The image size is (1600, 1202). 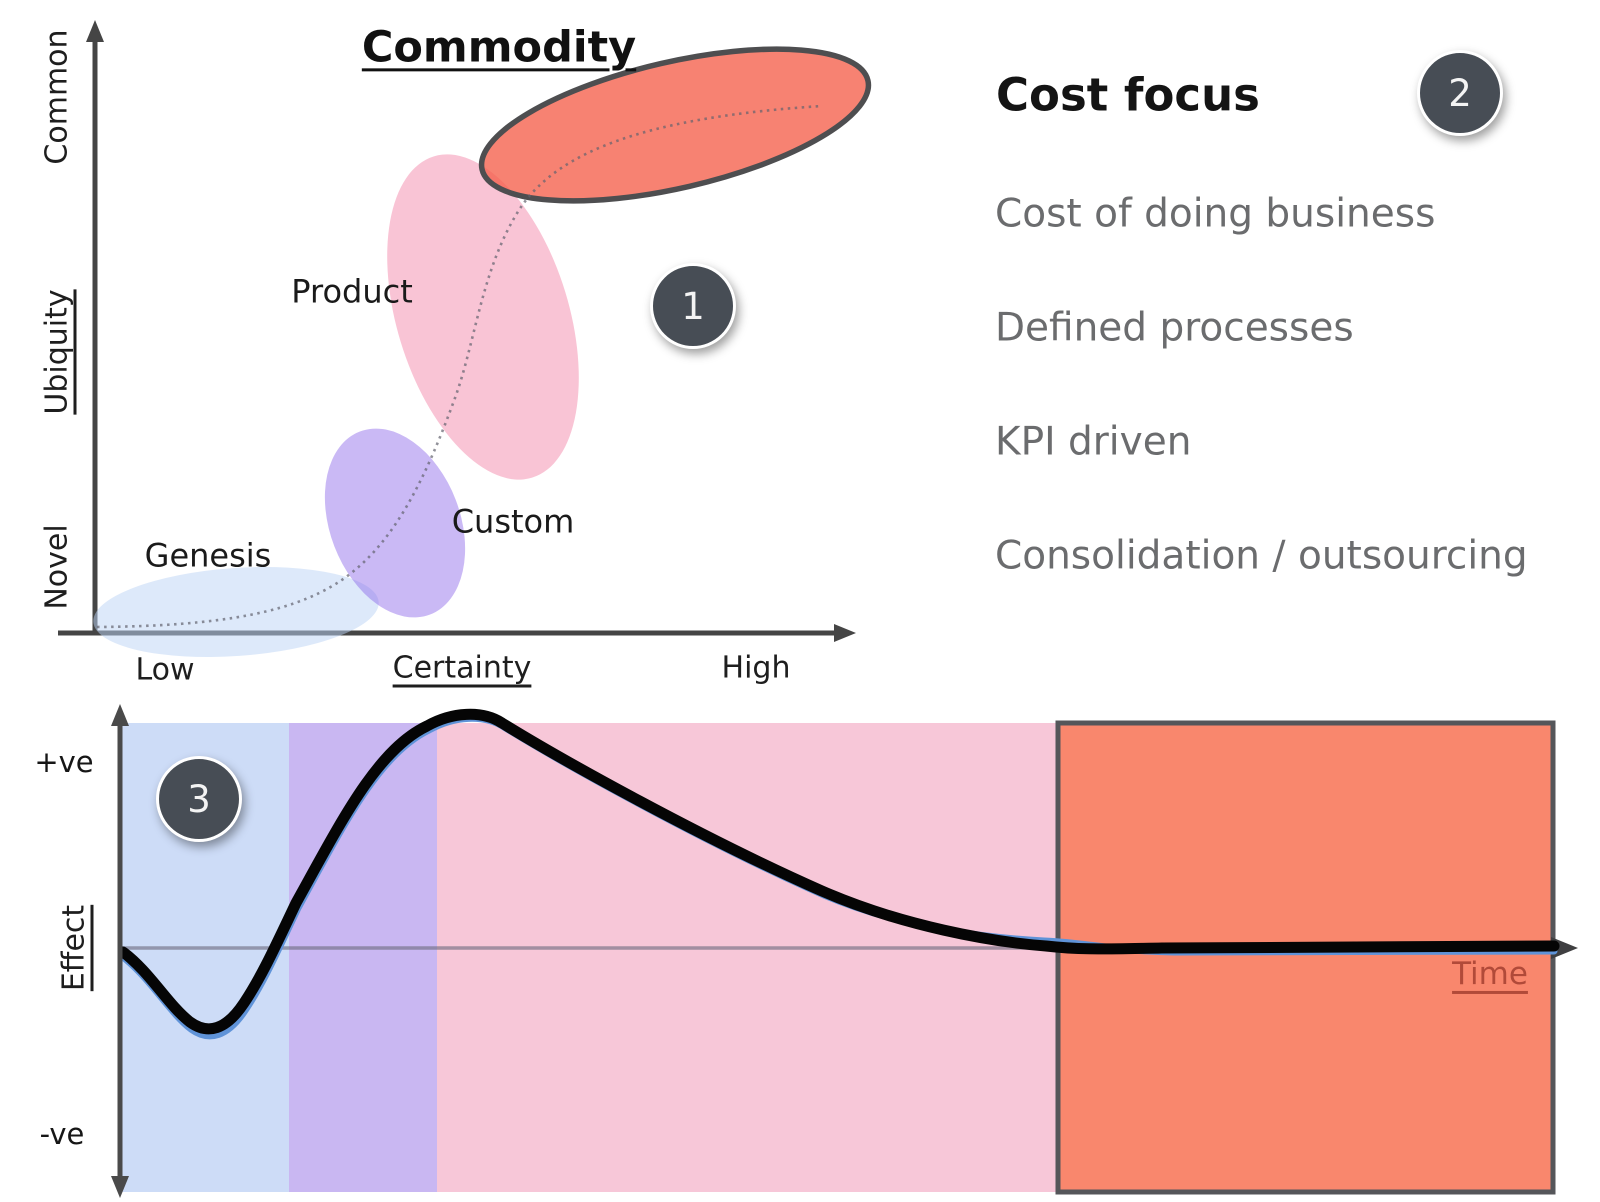 What do you see at coordinates (1174, 328) in the screenshot?
I see `panel-item-2: Defined processes` at bounding box center [1174, 328].